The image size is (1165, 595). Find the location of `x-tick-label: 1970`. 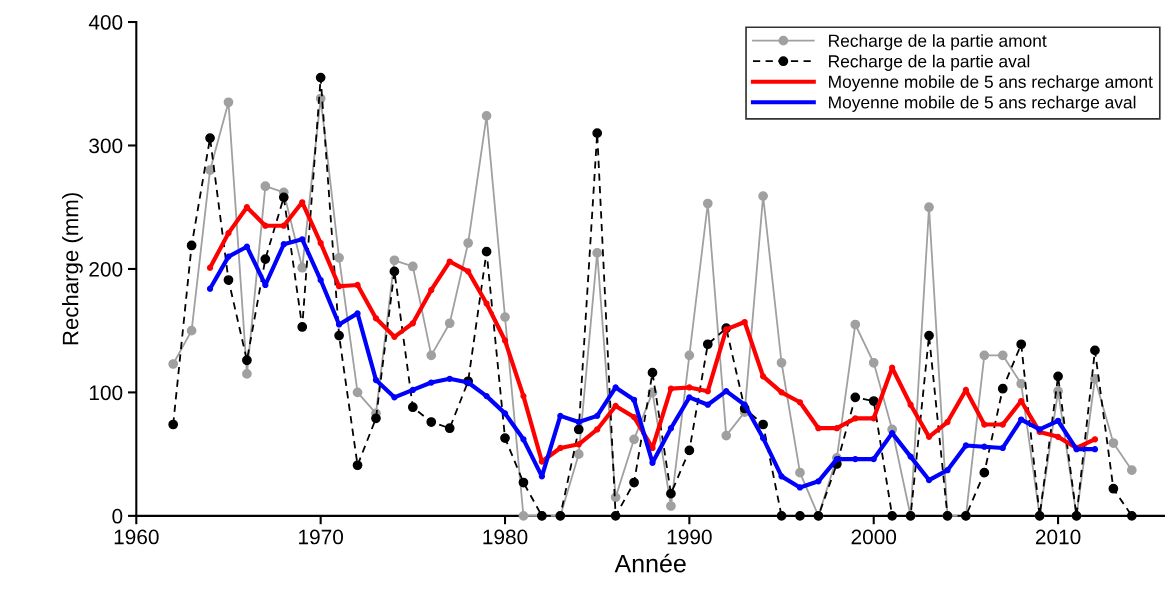

x-tick-label: 1970 is located at coordinates (321, 537).